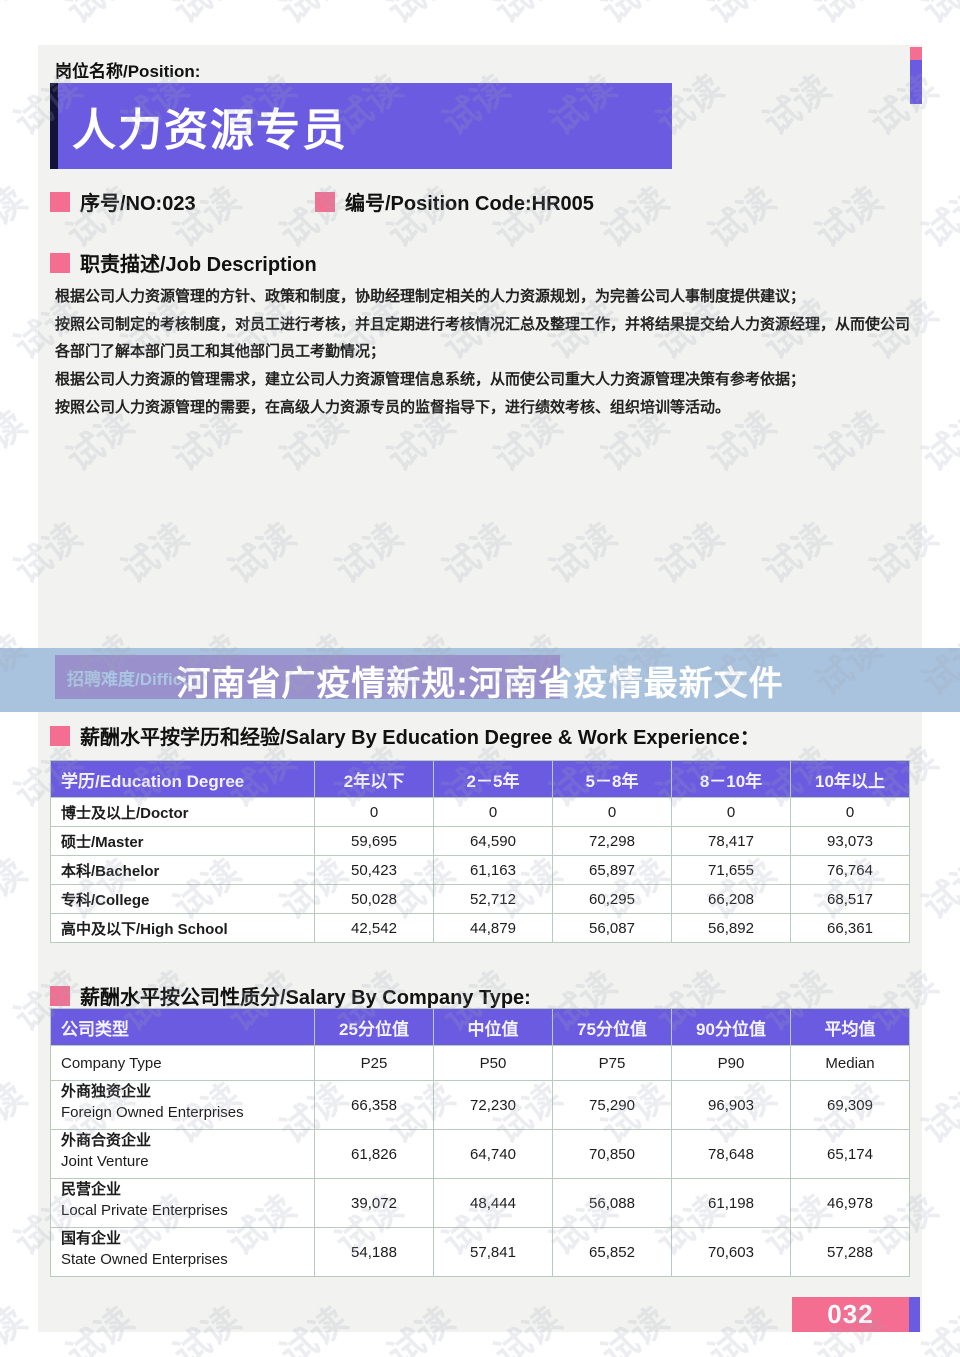 This screenshot has width=960, height=1357. What do you see at coordinates (856, 1314) in the screenshot?
I see `page-number-badge: 032` at bounding box center [856, 1314].